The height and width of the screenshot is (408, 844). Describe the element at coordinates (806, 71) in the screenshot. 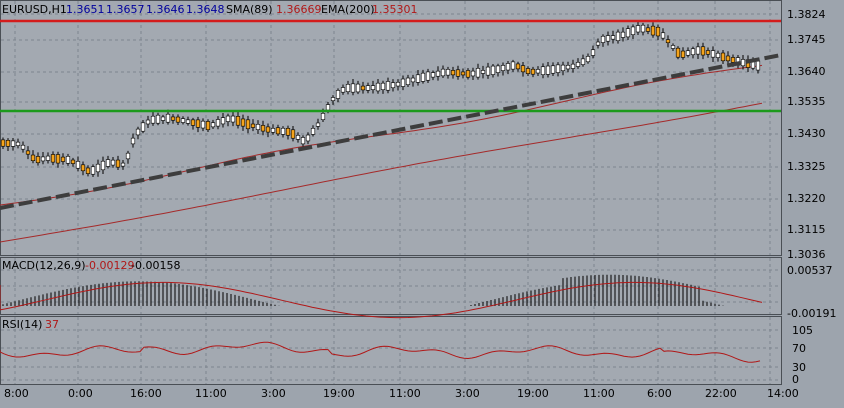

I see `price-tick: 1.3640` at that location.